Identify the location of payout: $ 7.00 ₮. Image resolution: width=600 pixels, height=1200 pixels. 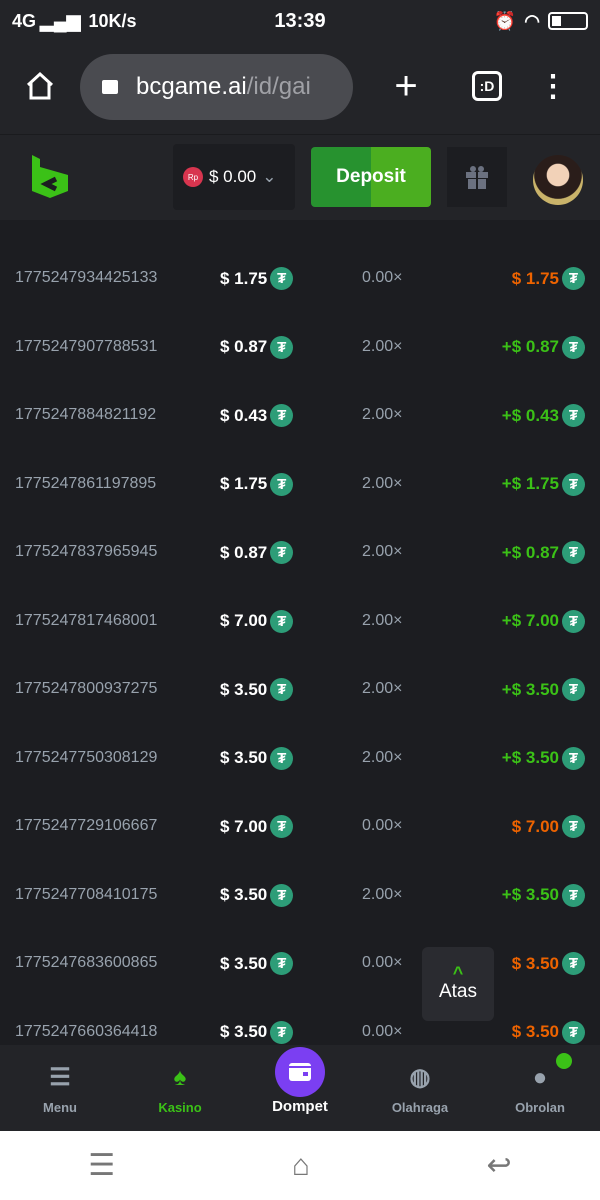
(548, 826).